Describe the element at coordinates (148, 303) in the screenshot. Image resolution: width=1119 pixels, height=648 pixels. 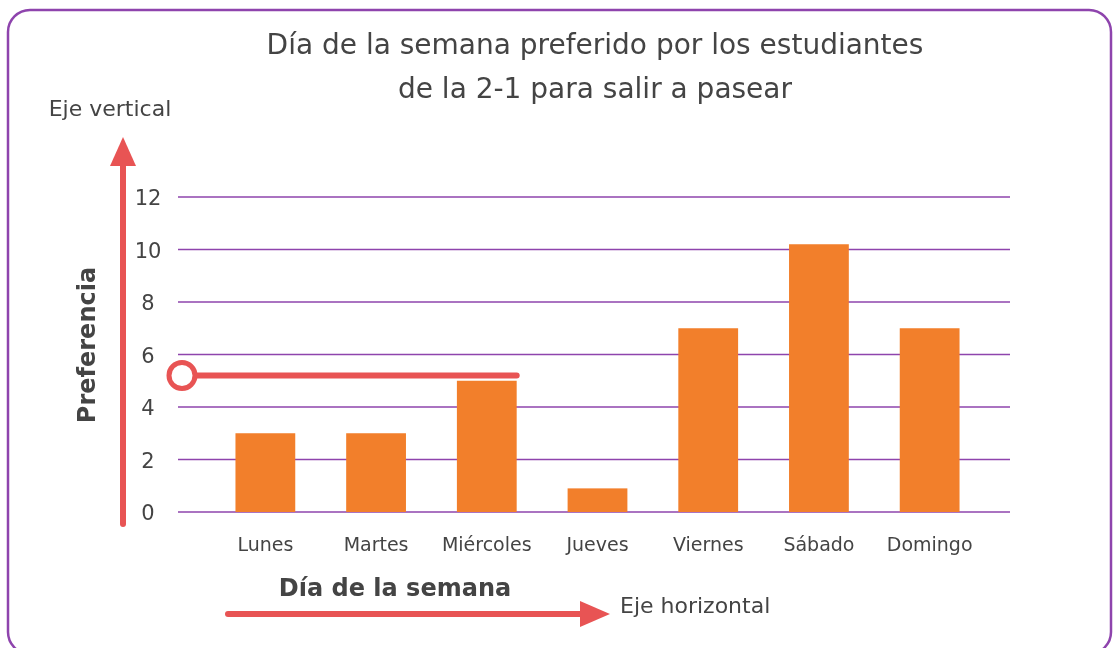
I see `y-tick-label: 8` at that location.